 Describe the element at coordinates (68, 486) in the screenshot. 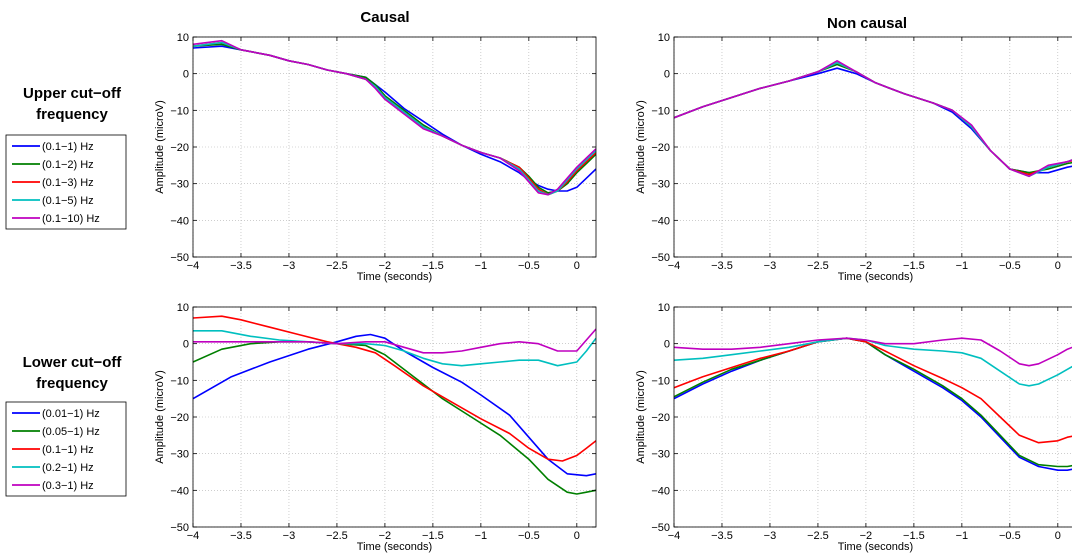

I see `legend-label: (0.3−1) Hz` at that location.